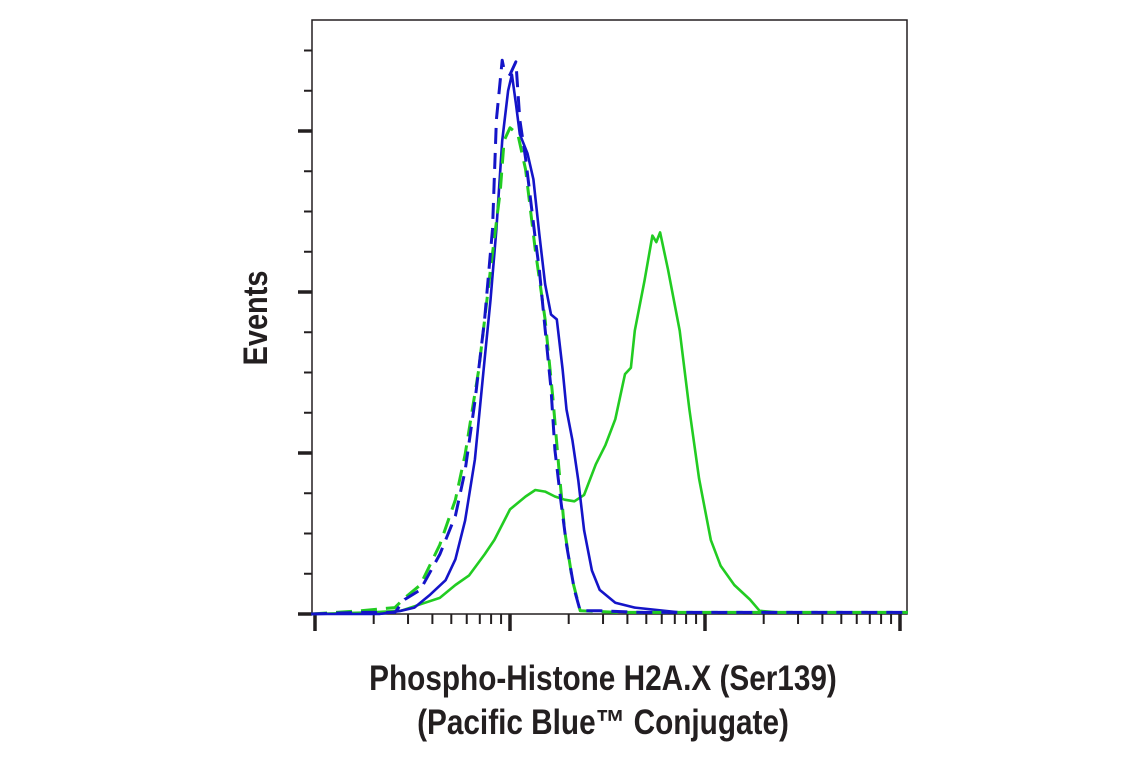 This screenshot has height=768, width=1141. What do you see at coordinates (607, 622) in the screenshot?
I see `x-axis-ticks` at bounding box center [607, 622].